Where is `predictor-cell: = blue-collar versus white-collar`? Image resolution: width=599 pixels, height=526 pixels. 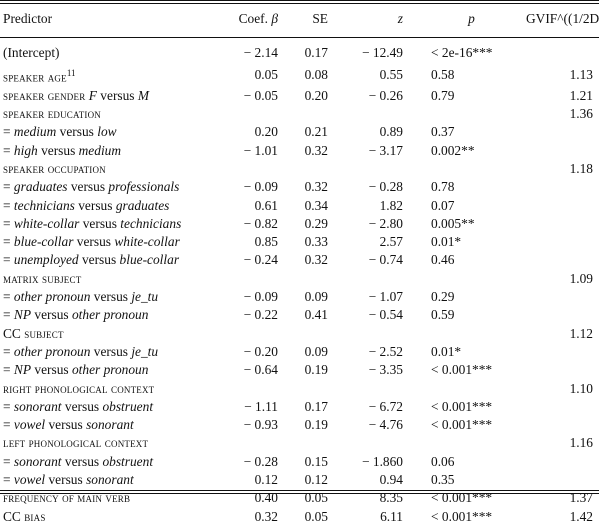 predictor-cell: = blue-collar versus white-collar is located at coordinates (107, 242).